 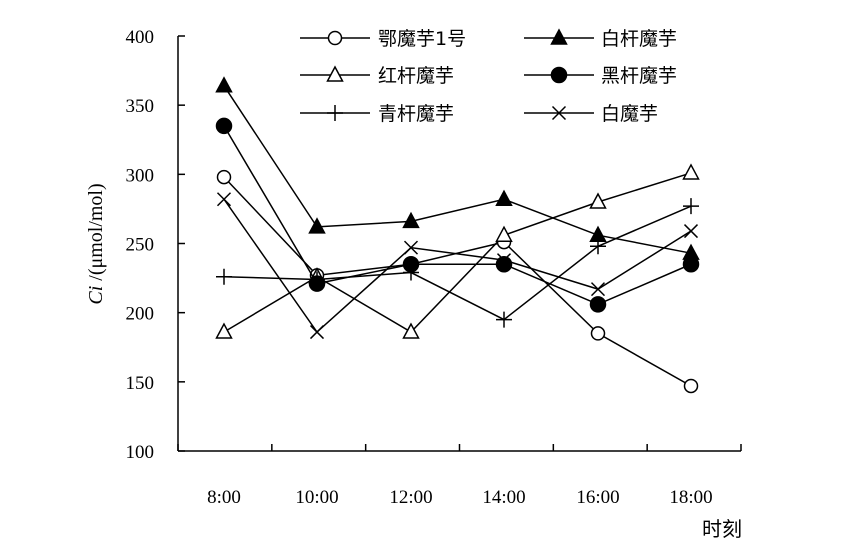 I want to click on legend-item: 白魔芋, so click(x=591, y=114).